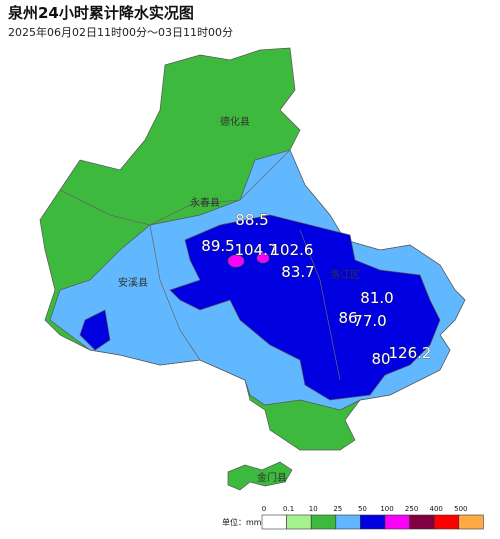 The image size is (500, 539). I want to click on rainfall-label: 104.7, so click(256, 250).